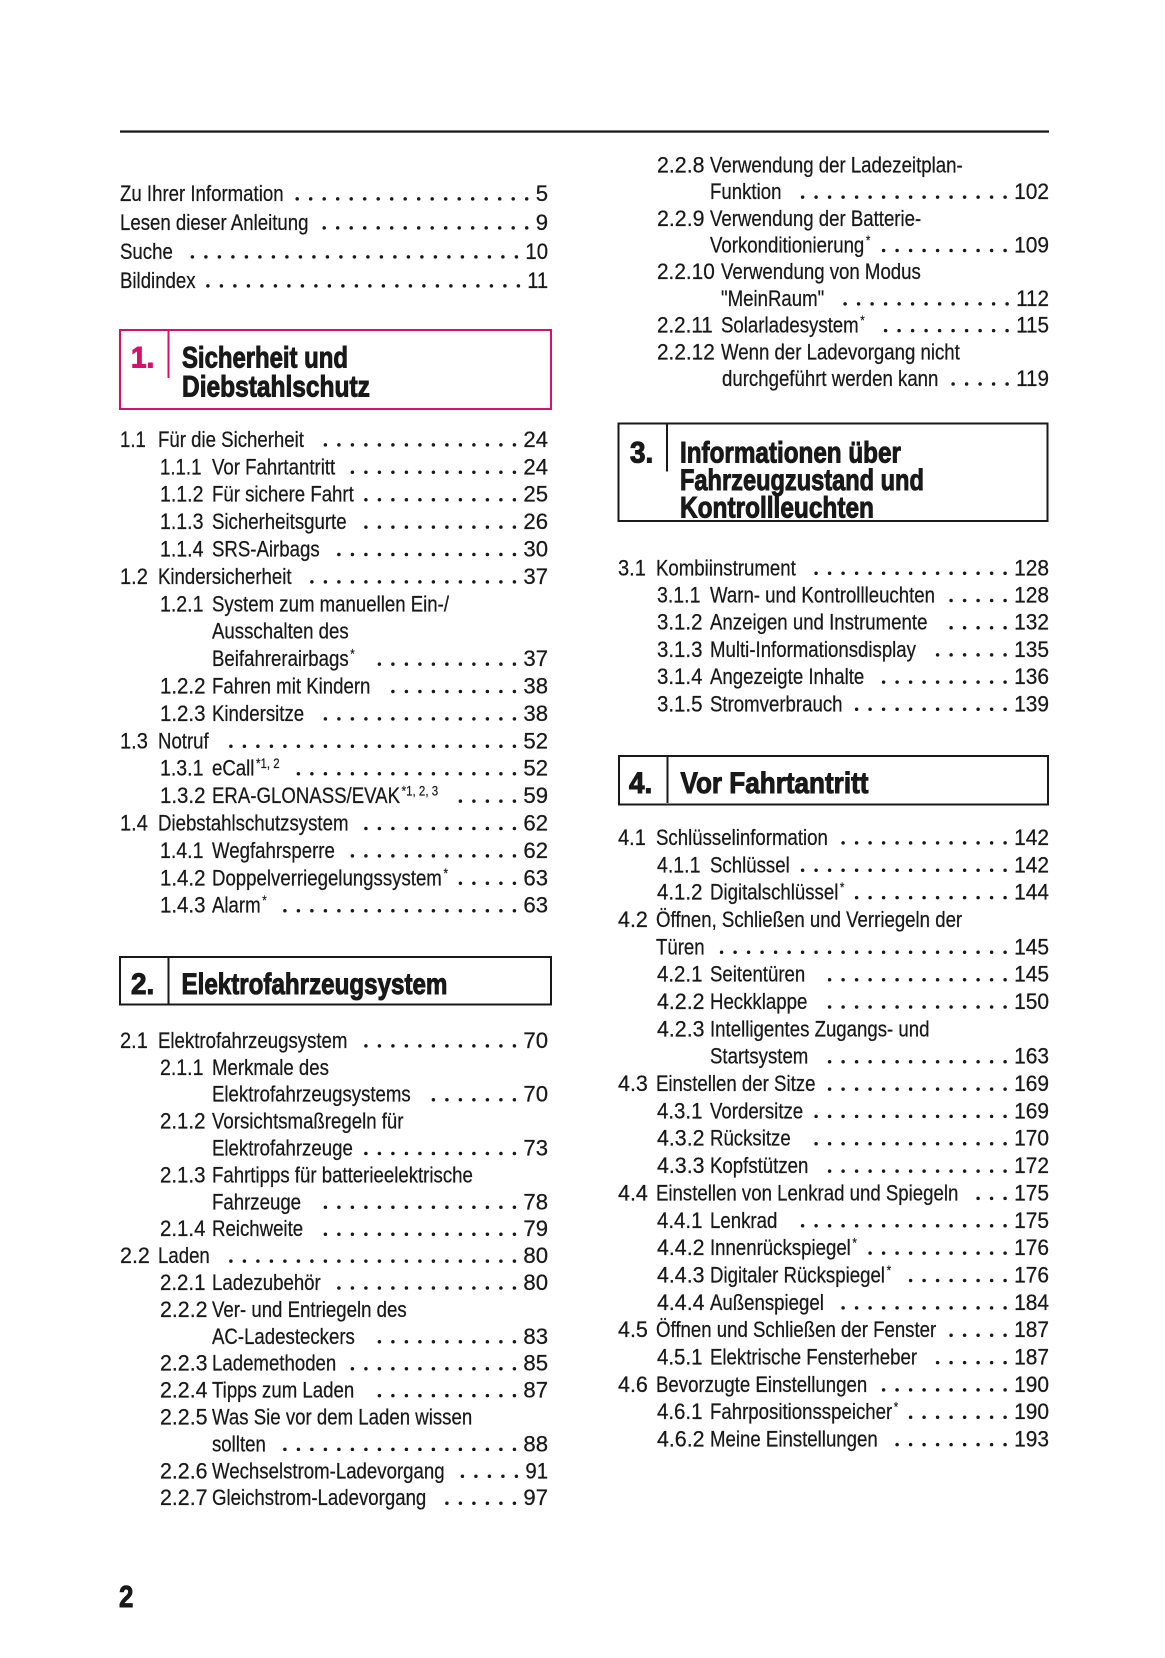  What do you see at coordinates (330, 605) in the screenshot?
I see `svg-text: System zum manuellen Ein-/` at bounding box center [330, 605].